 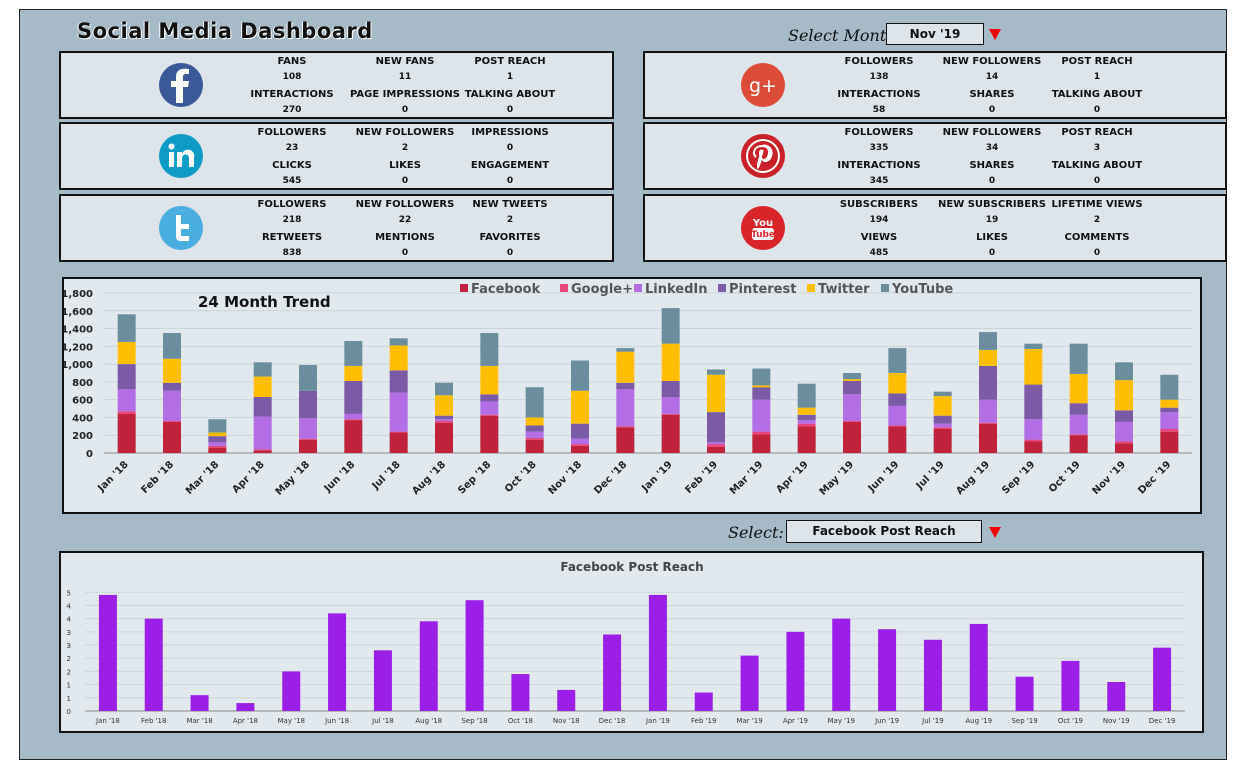 What do you see at coordinates (935, 34) in the screenshot?
I see `month-dropdown: Nov '19` at bounding box center [935, 34].